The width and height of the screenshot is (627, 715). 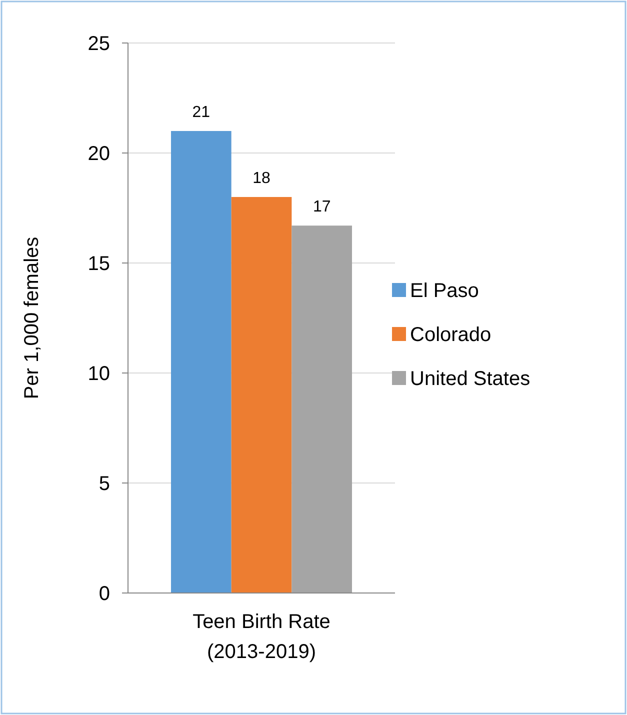 What do you see at coordinates (261, 637) in the screenshot?
I see `x-tick-label: Teen Birth Rate (2013-2019)` at bounding box center [261, 637].